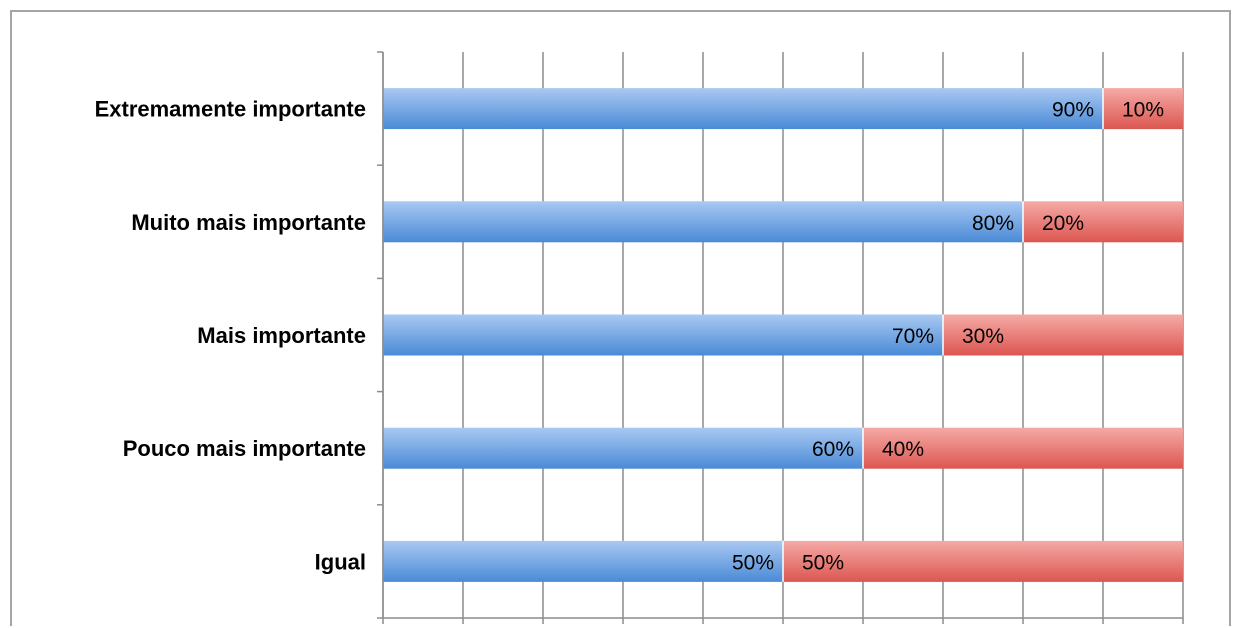  What do you see at coordinates (281, 335) in the screenshot?
I see `category-label: Mais importante` at bounding box center [281, 335].